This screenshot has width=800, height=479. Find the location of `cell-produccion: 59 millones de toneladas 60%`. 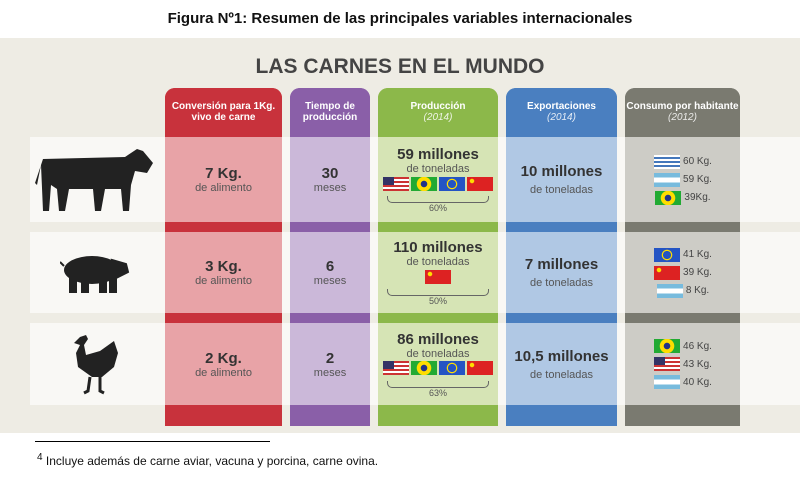

cell-produccion: 59 millones de toneladas 60% is located at coordinates (438, 179).